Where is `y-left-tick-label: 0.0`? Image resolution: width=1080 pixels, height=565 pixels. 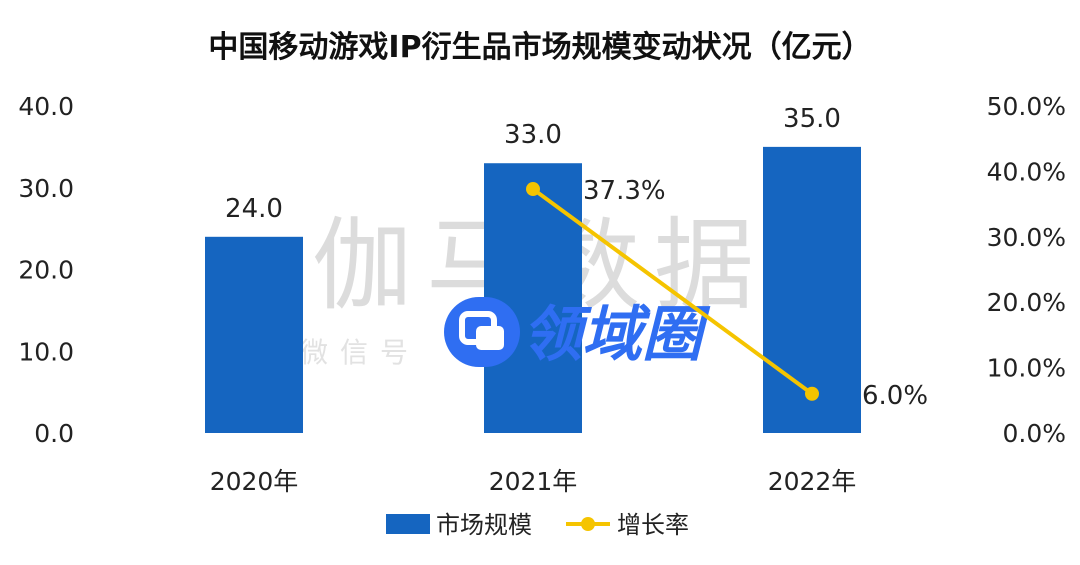 y-left-tick-label: 0.0 is located at coordinates (54, 433).